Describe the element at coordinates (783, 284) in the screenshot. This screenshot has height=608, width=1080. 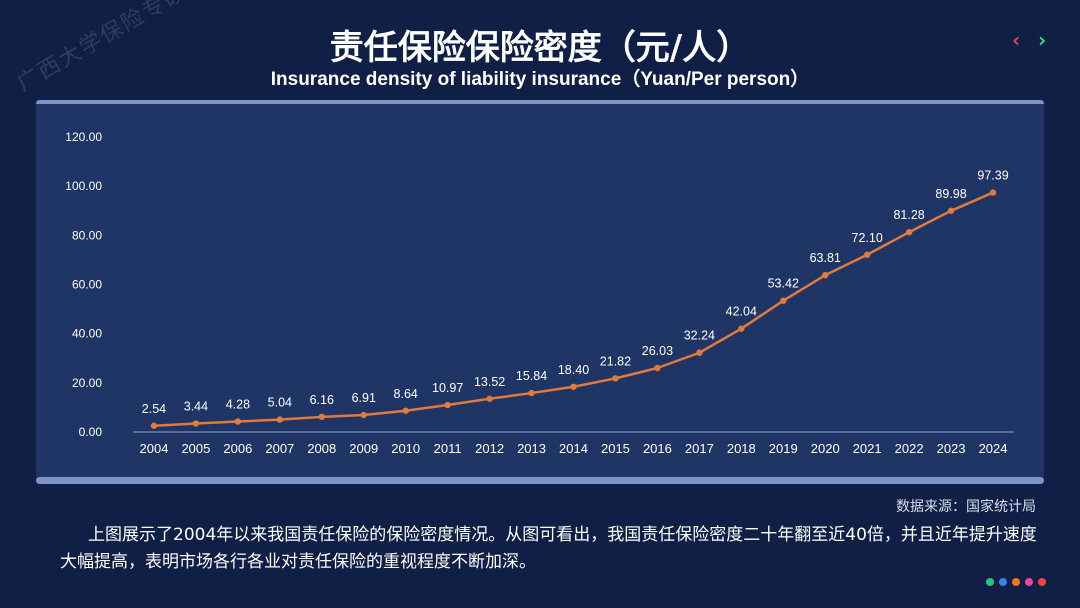
I see `data-label: 53.42` at that location.